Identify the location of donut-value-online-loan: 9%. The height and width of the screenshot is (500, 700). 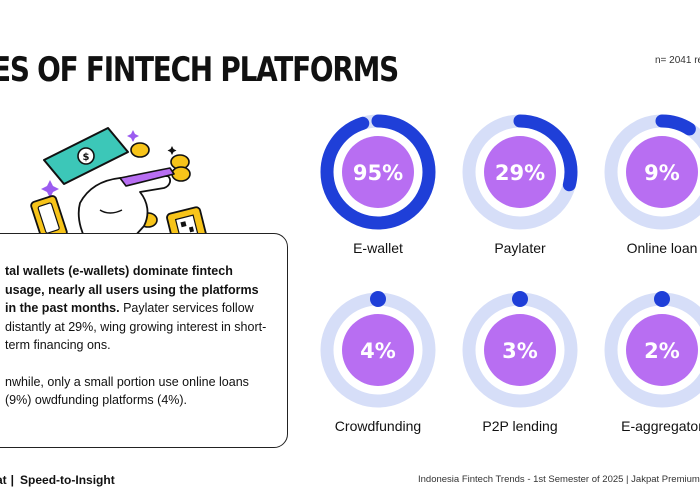
(662, 173).